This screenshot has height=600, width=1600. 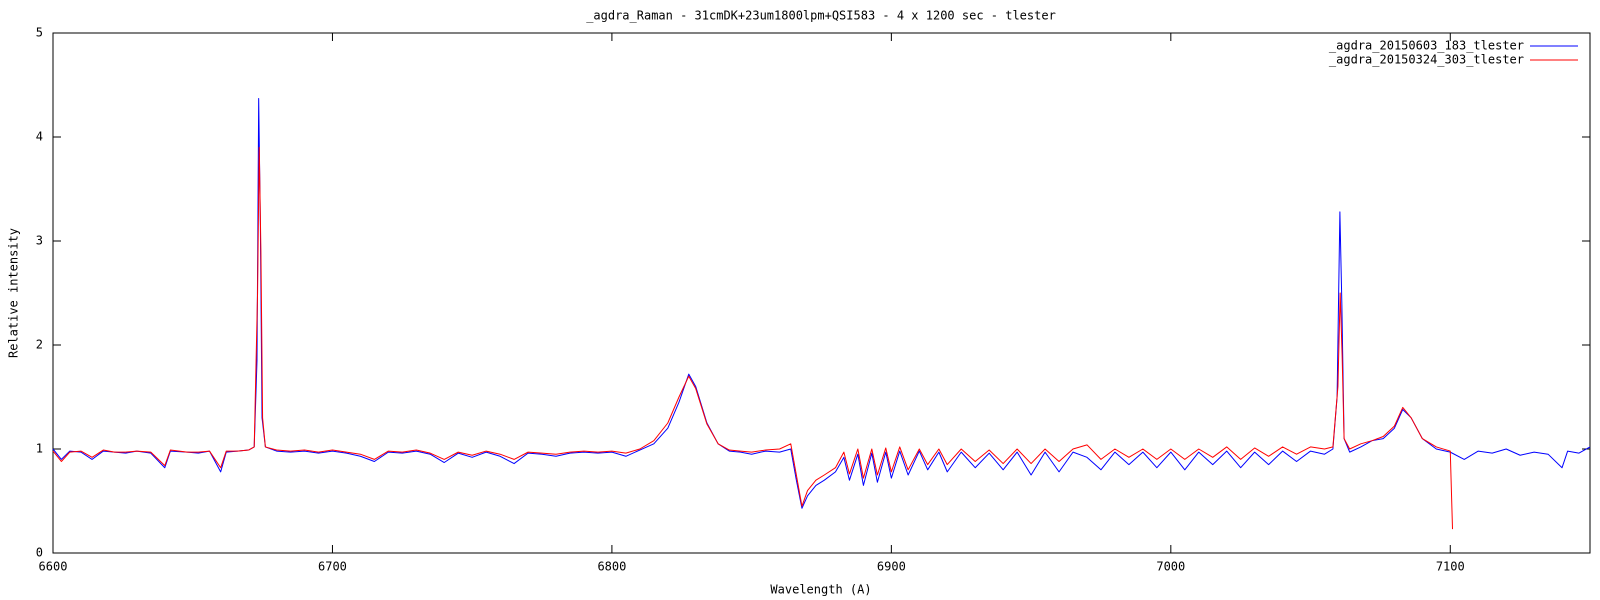 I want to click on x-tick-label: 6900, so click(x=891, y=567).